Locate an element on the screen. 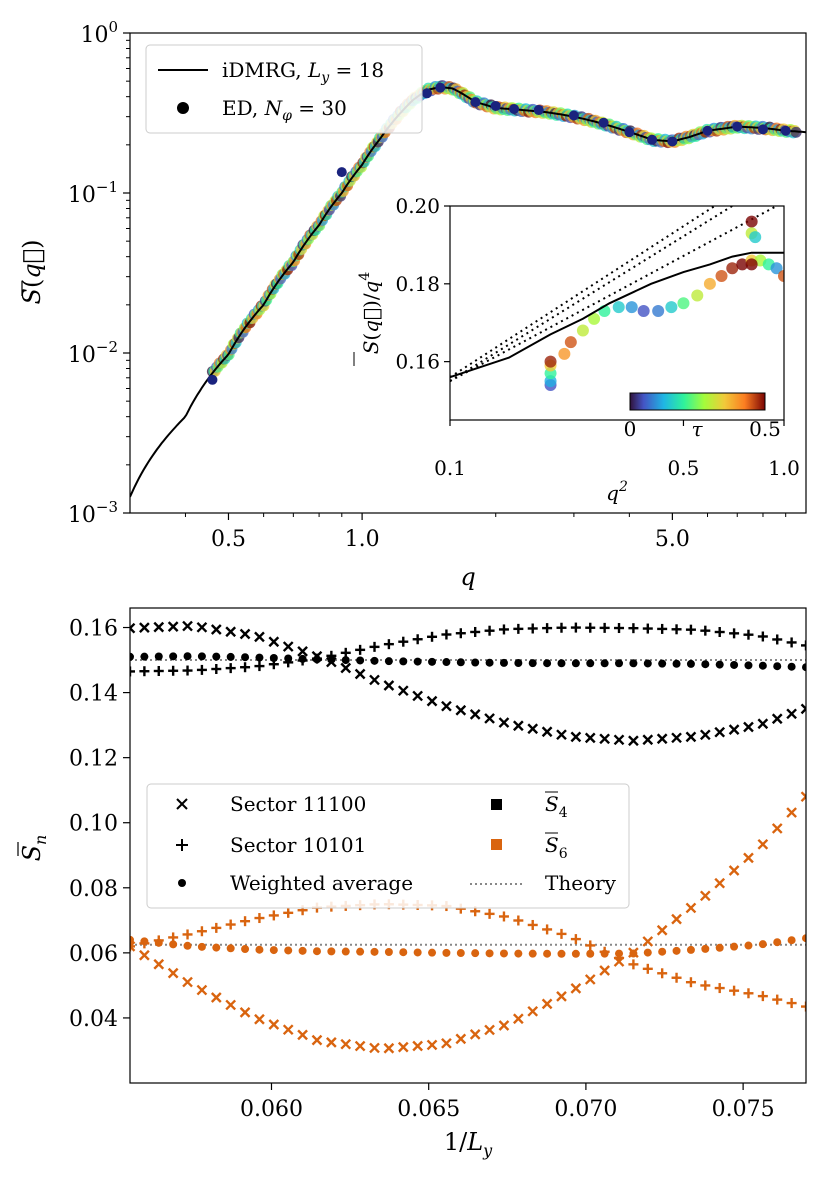 Image resolution: width=830 pixels, height=1186 pixels. legend-s4: S4 is located at coordinates (556, 806).